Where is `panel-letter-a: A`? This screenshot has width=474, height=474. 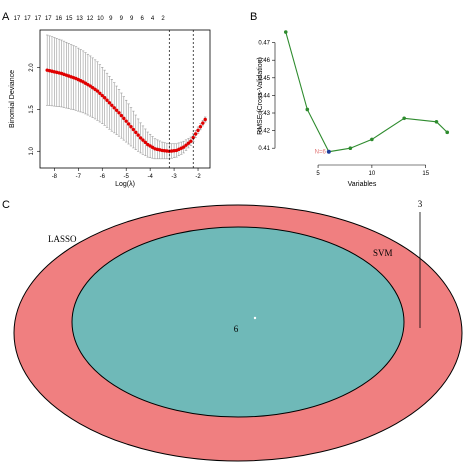
panel-letter-a: A is located at coordinates (6, 17).